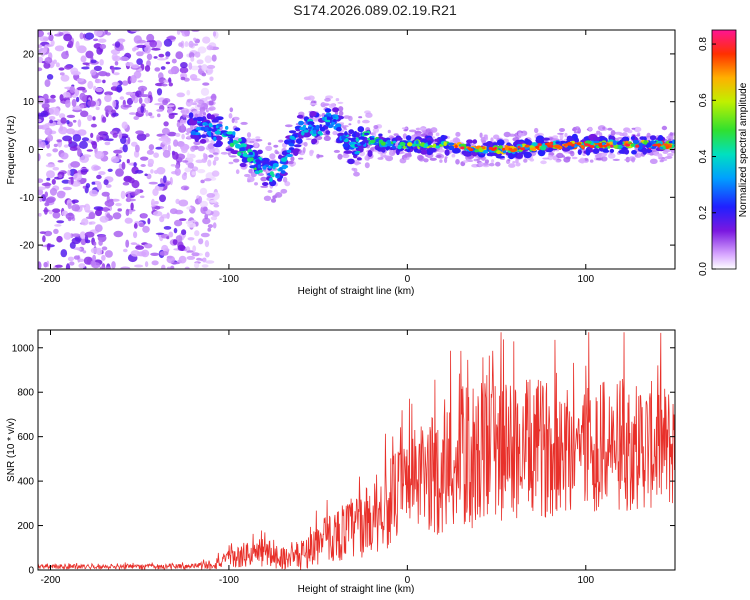  What do you see at coordinates (29, 102) in the screenshot?
I see `heatmap-y-tick-label: 10` at bounding box center [29, 102].